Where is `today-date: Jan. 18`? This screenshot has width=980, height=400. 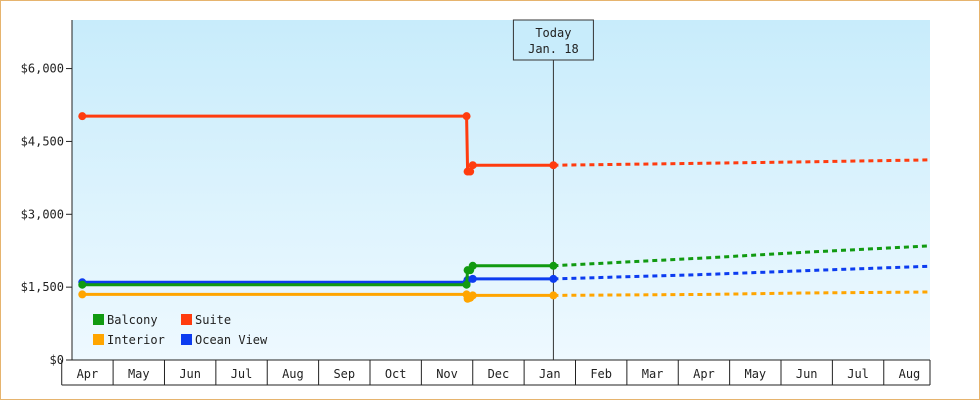 today-date: Jan. 18 is located at coordinates (553, 49).